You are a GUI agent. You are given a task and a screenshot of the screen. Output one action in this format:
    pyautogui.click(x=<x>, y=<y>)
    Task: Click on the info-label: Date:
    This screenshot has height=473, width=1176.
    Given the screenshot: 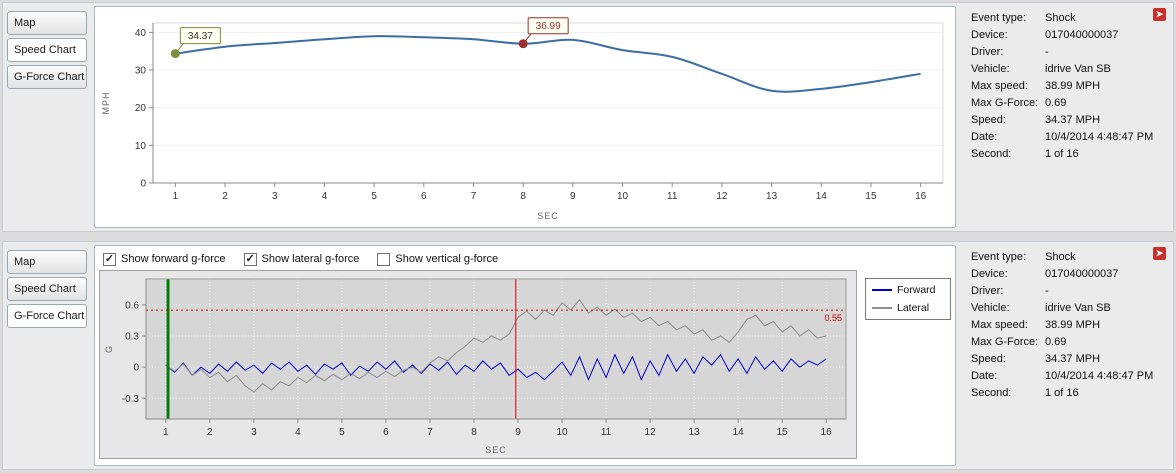 What is the action you would take?
    pyautogui.click(x=984, y=137)
    